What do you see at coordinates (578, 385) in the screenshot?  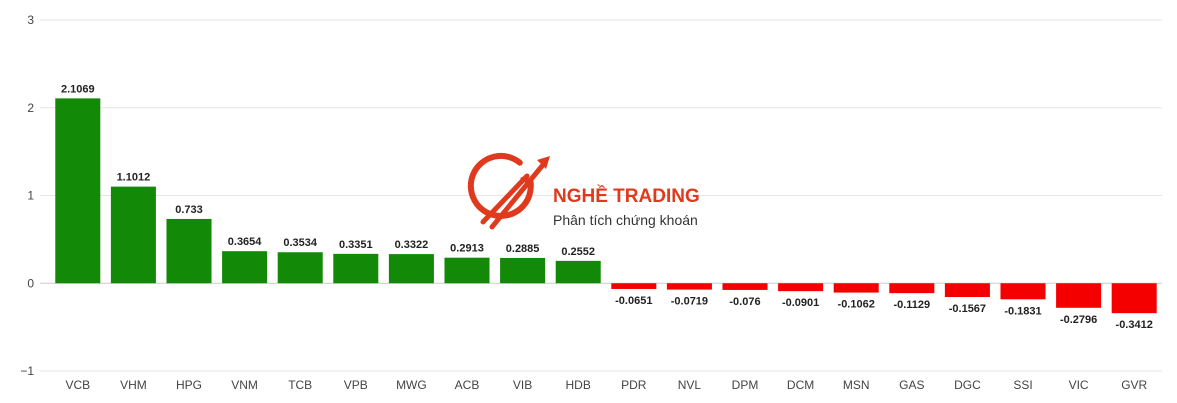 I see `x-tick-label: HDB` at bounding box center [578, 385].